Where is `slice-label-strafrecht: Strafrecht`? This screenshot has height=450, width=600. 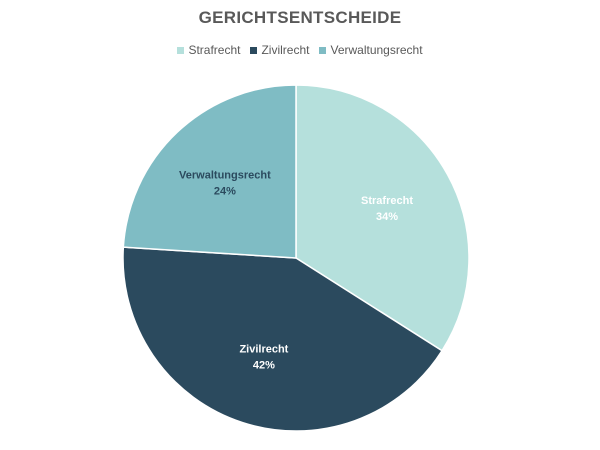
slice-label-strafrecht: Strafrecht is located at coordinates (387, 201).